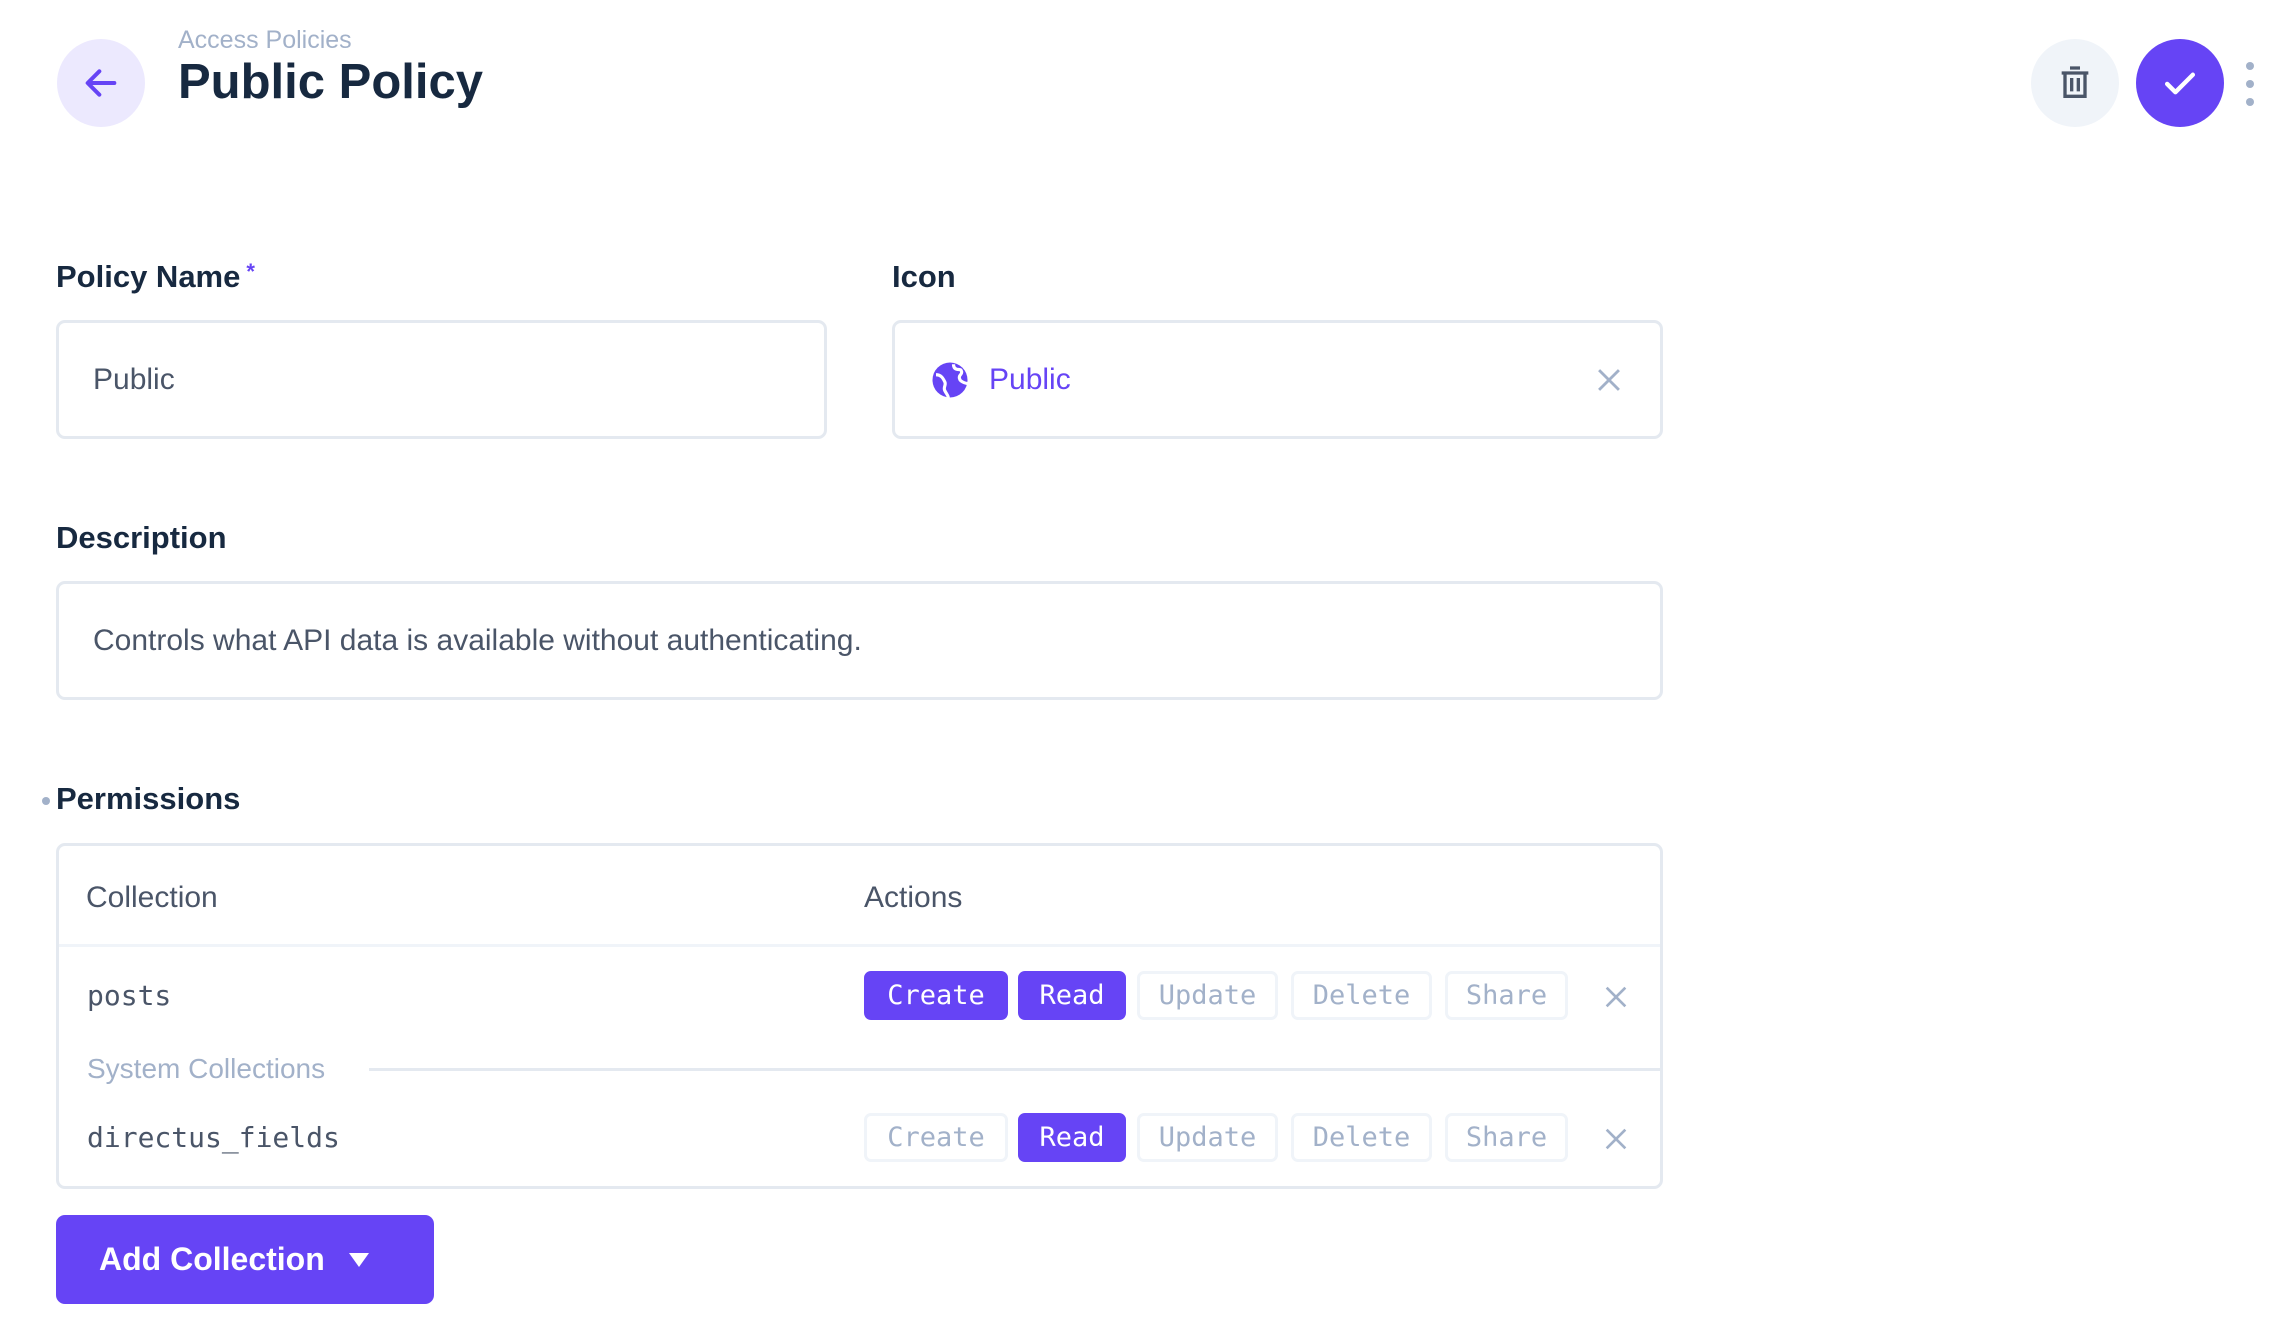 The height and width of the screenshot is (1318, 2290). What do you see at coordinates (134, 379) in the screenshot?
I see `policy-name-value: Public` at bounding box center [134, 379].